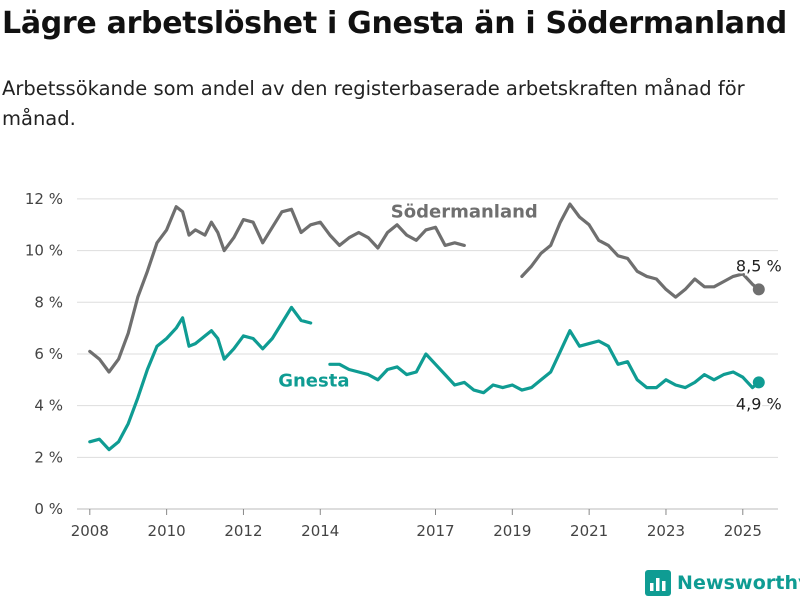  What do you see at coordinates (44, 251) in the screenshot?
I see `y-tick-label: 10 %` at bounding box center [44, 251].